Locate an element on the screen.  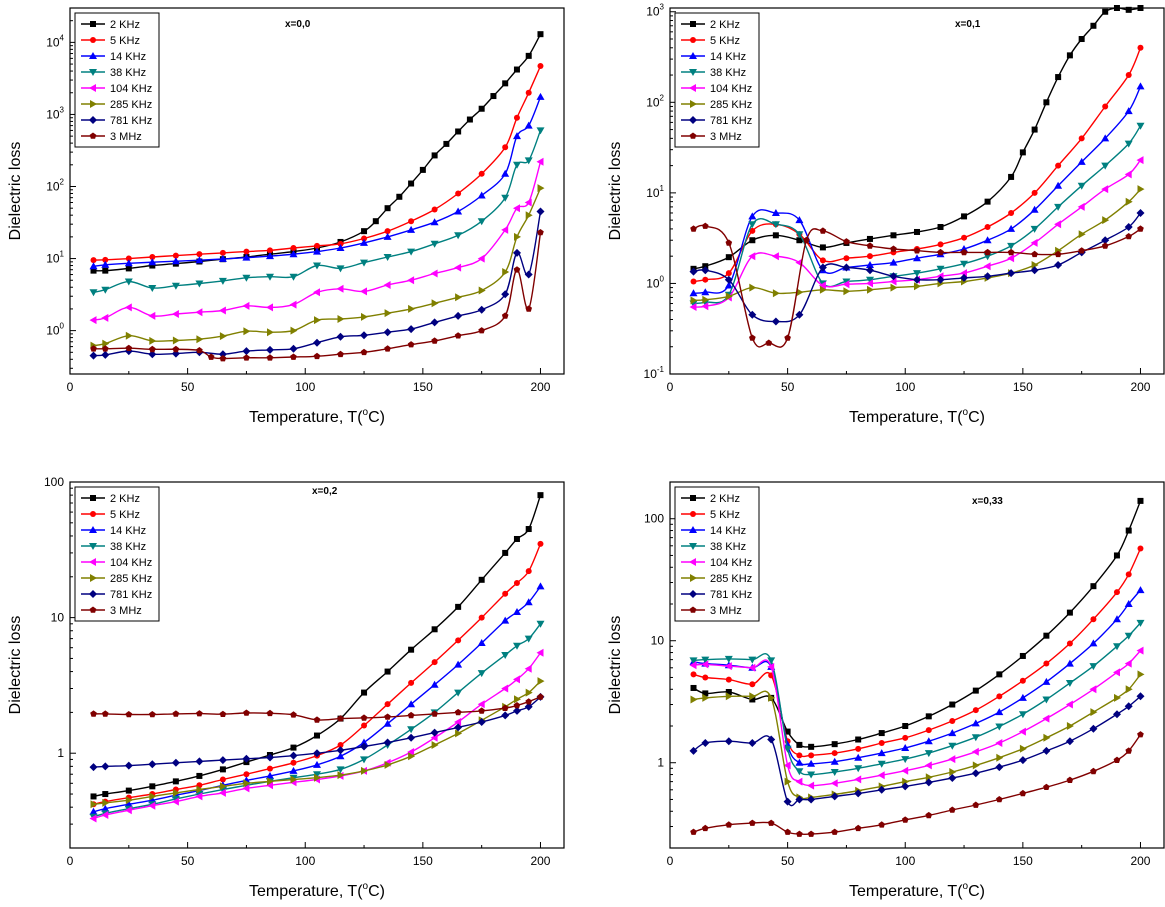
panel-title: x=0,1 is located at coordinates (968, 24).